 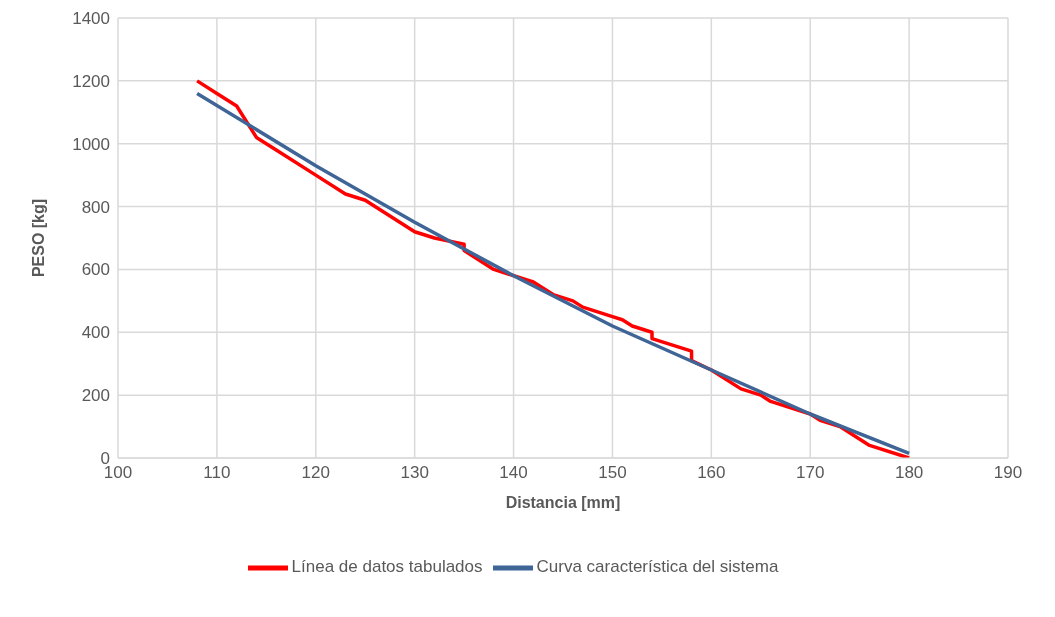 I want to click on y-tick-label: 1400, so click(x=91, y=19).